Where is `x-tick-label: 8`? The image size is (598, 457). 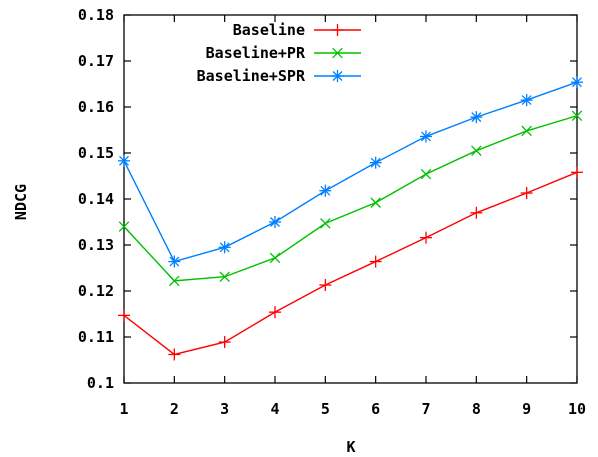
x-tick-label: 8 is located at coordinates (476, 409).